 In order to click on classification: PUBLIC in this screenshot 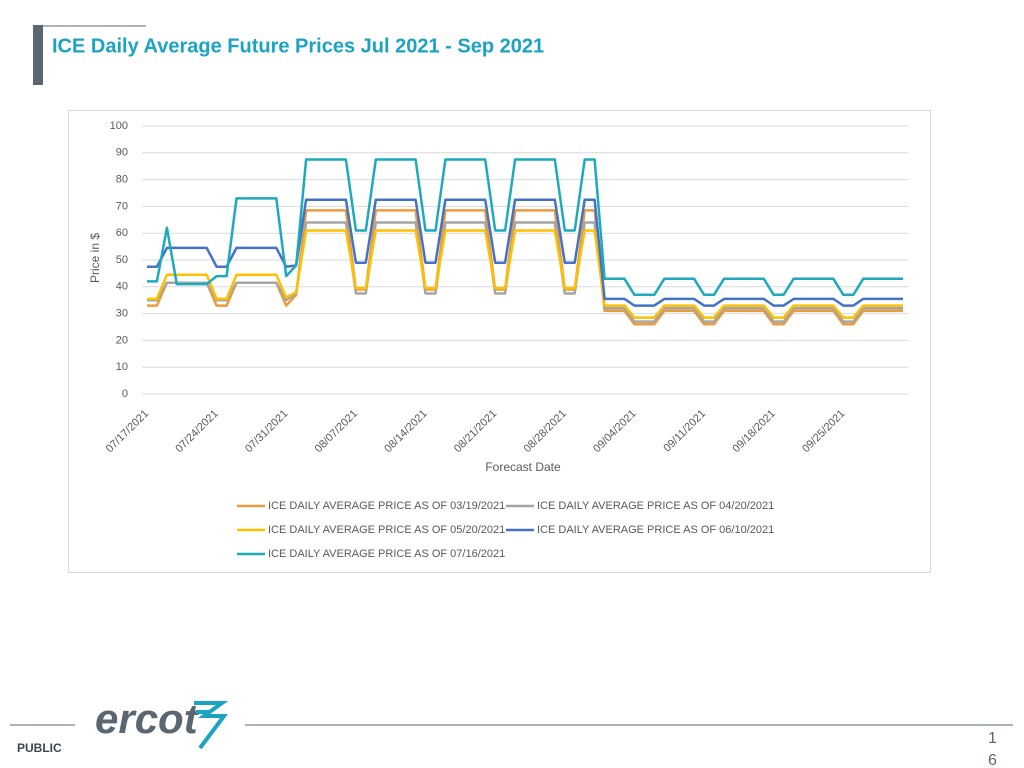, I will do `click(39, 748)`.